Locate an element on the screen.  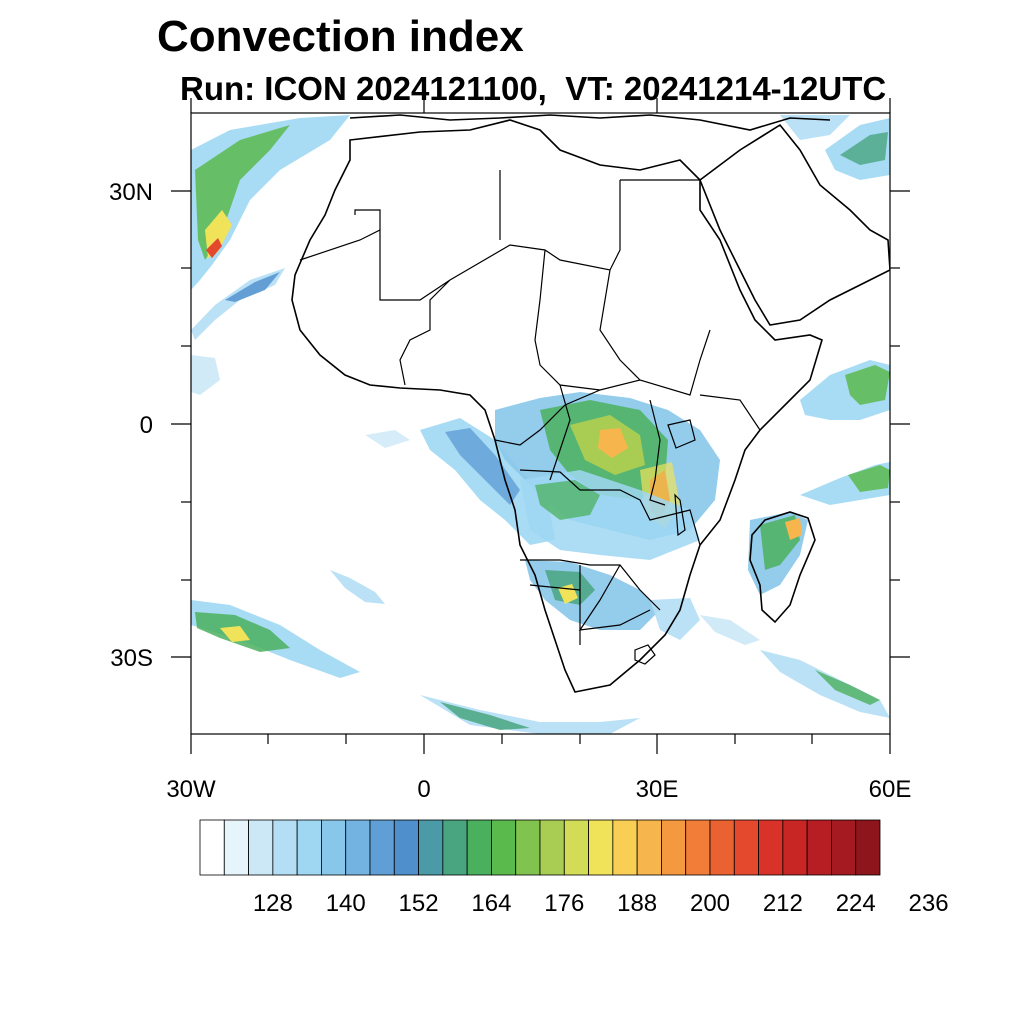
field-ne-top is located at coordinates (815, 127).